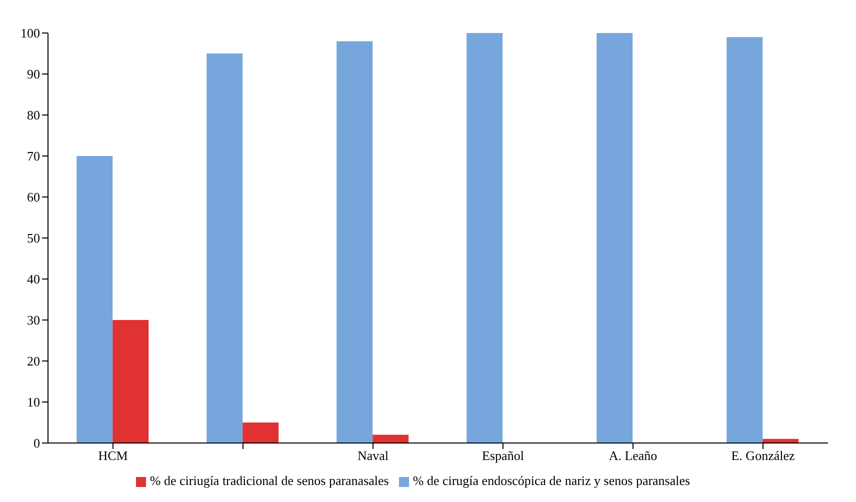  What do you see at coordinates (33, 238) in the screenshot?
I see `y-tick-label: 50` at bounding box center [33, 238].